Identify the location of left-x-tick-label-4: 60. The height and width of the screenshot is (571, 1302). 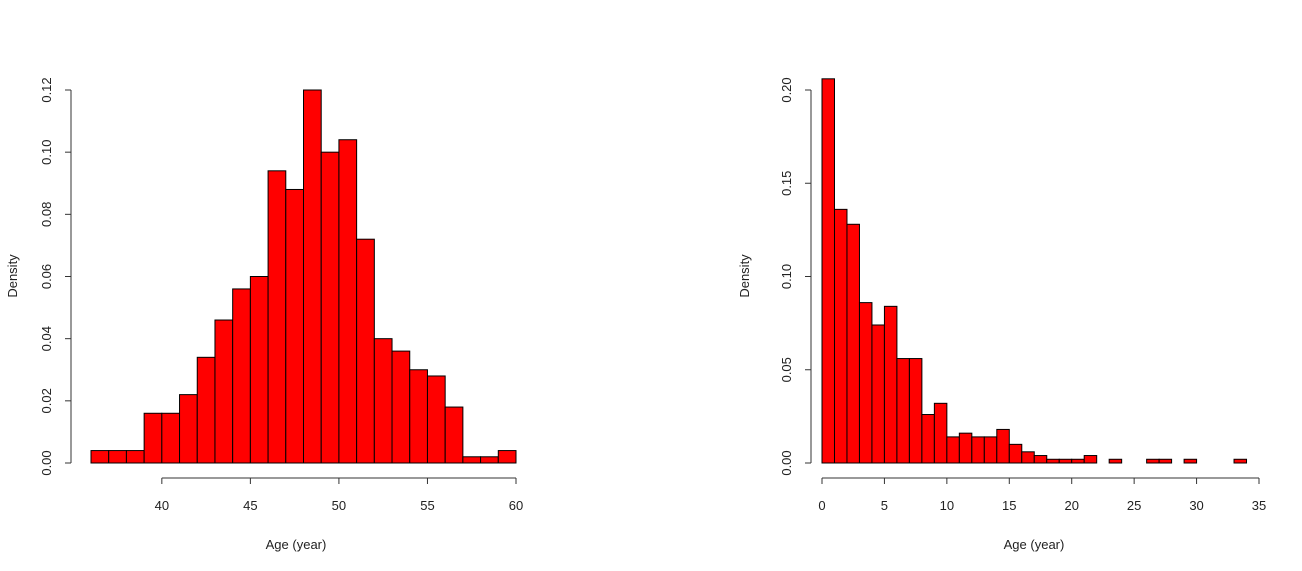
(516, 505).